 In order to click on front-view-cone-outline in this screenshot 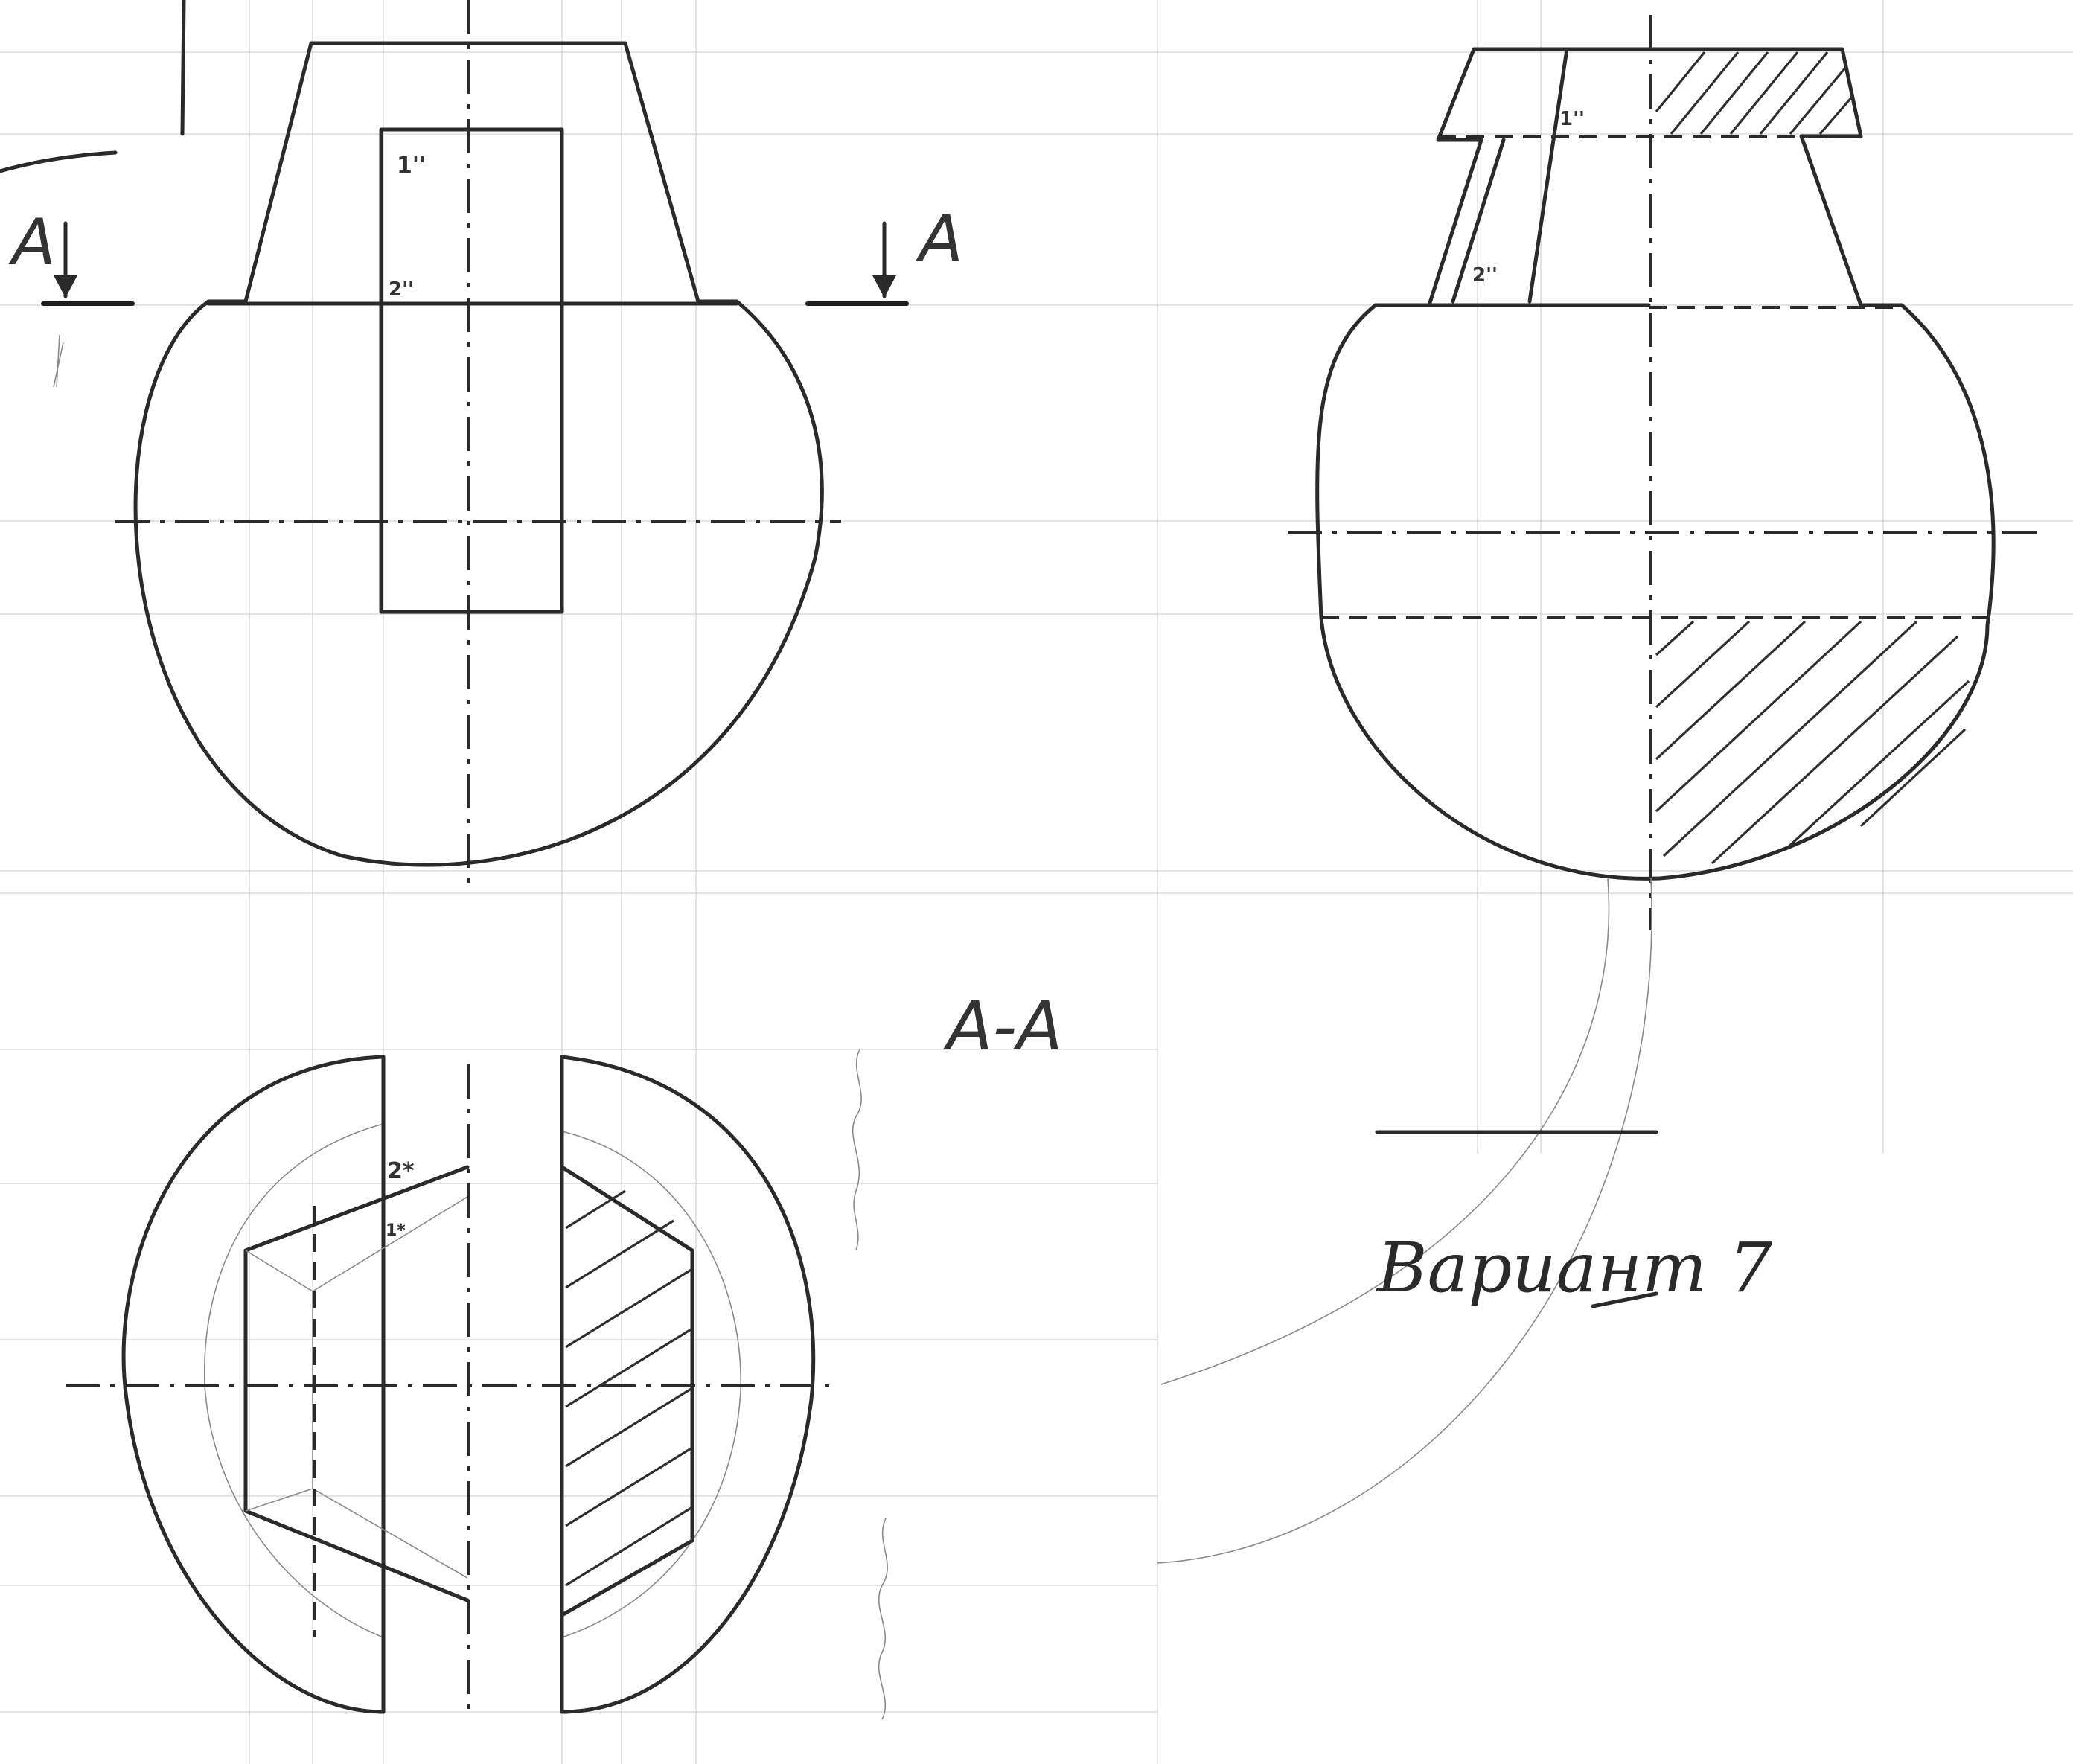, I will do `click(472, 172)`.